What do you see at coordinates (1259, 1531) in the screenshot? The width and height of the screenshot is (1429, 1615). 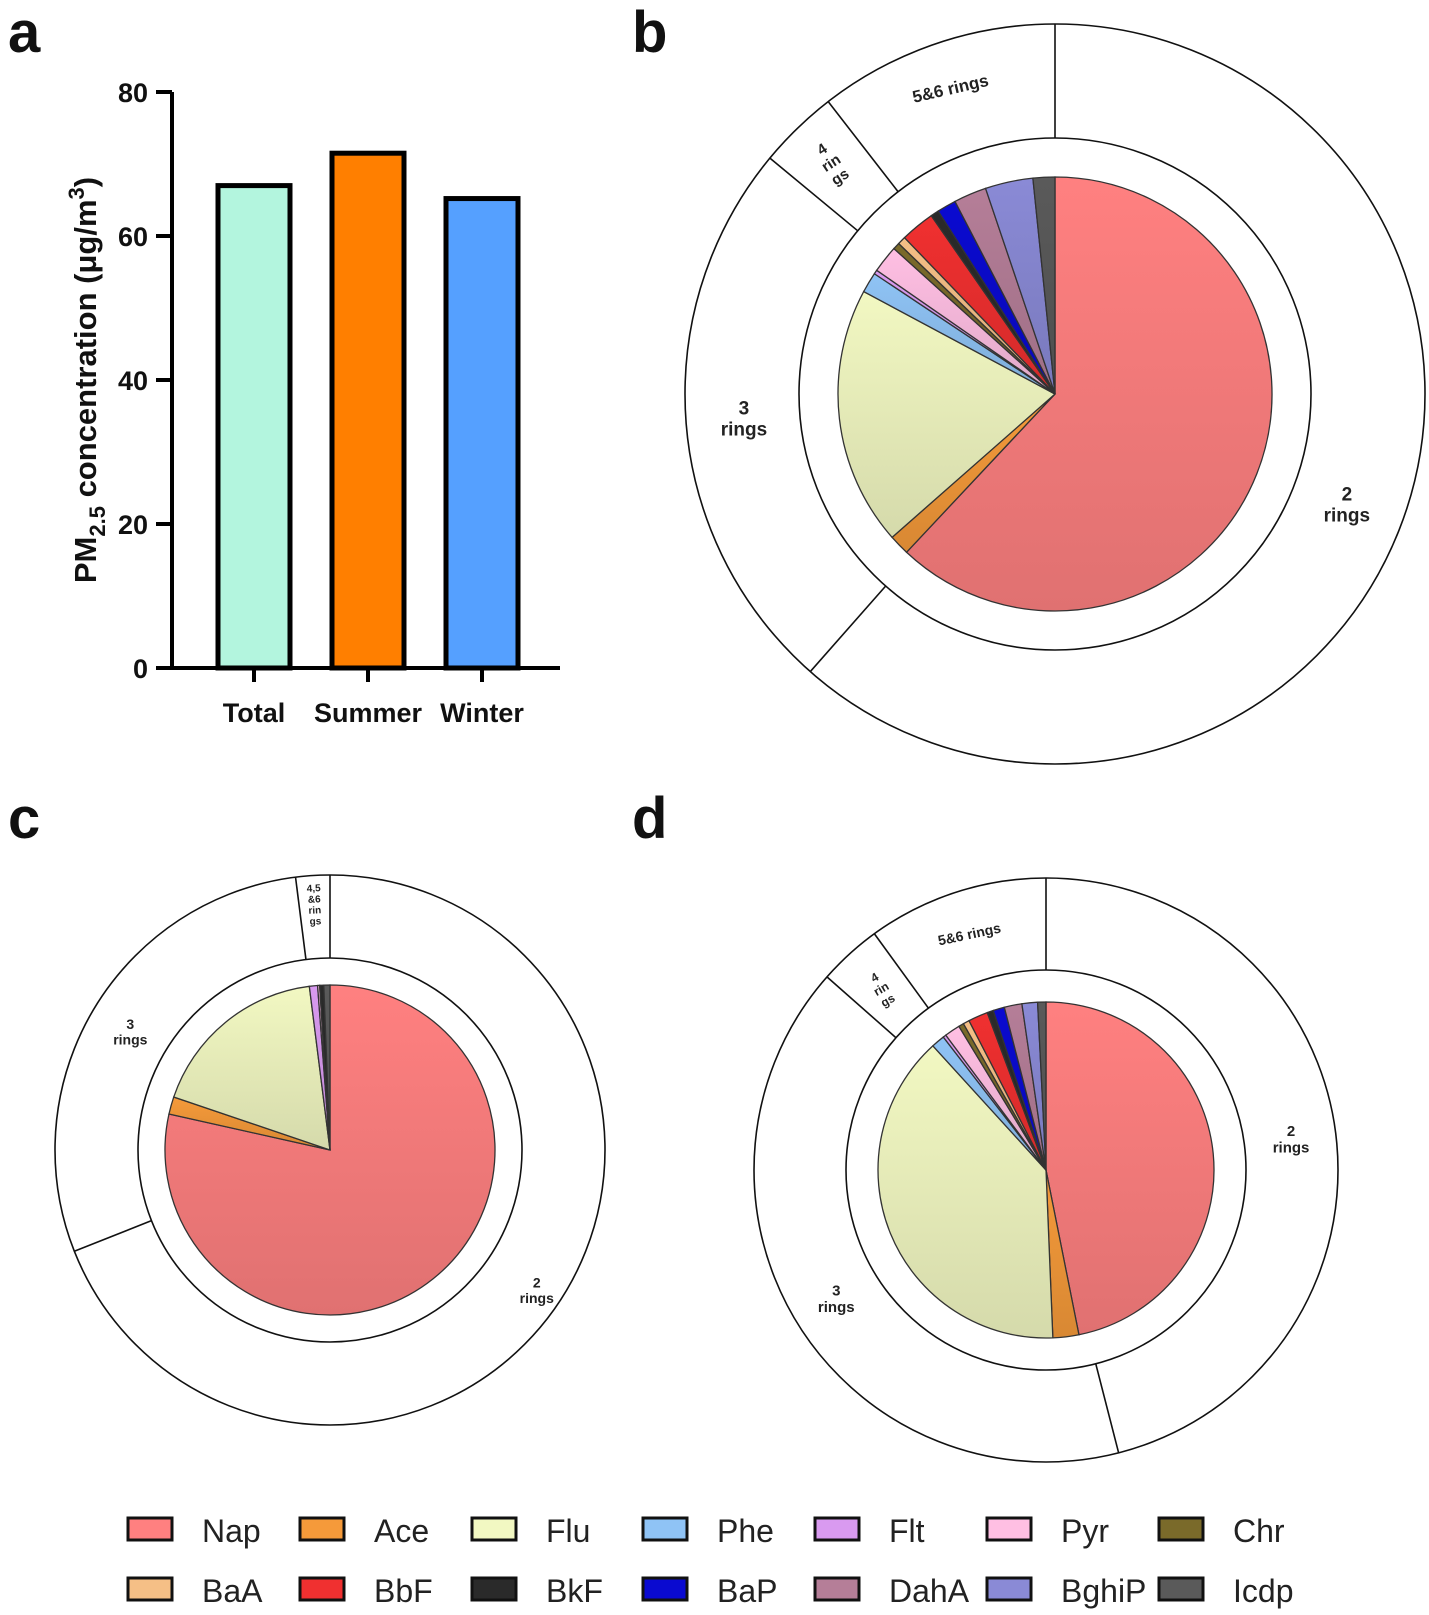 I see `legend-label-chr: Chr` at bounding box center [1259, 1531].